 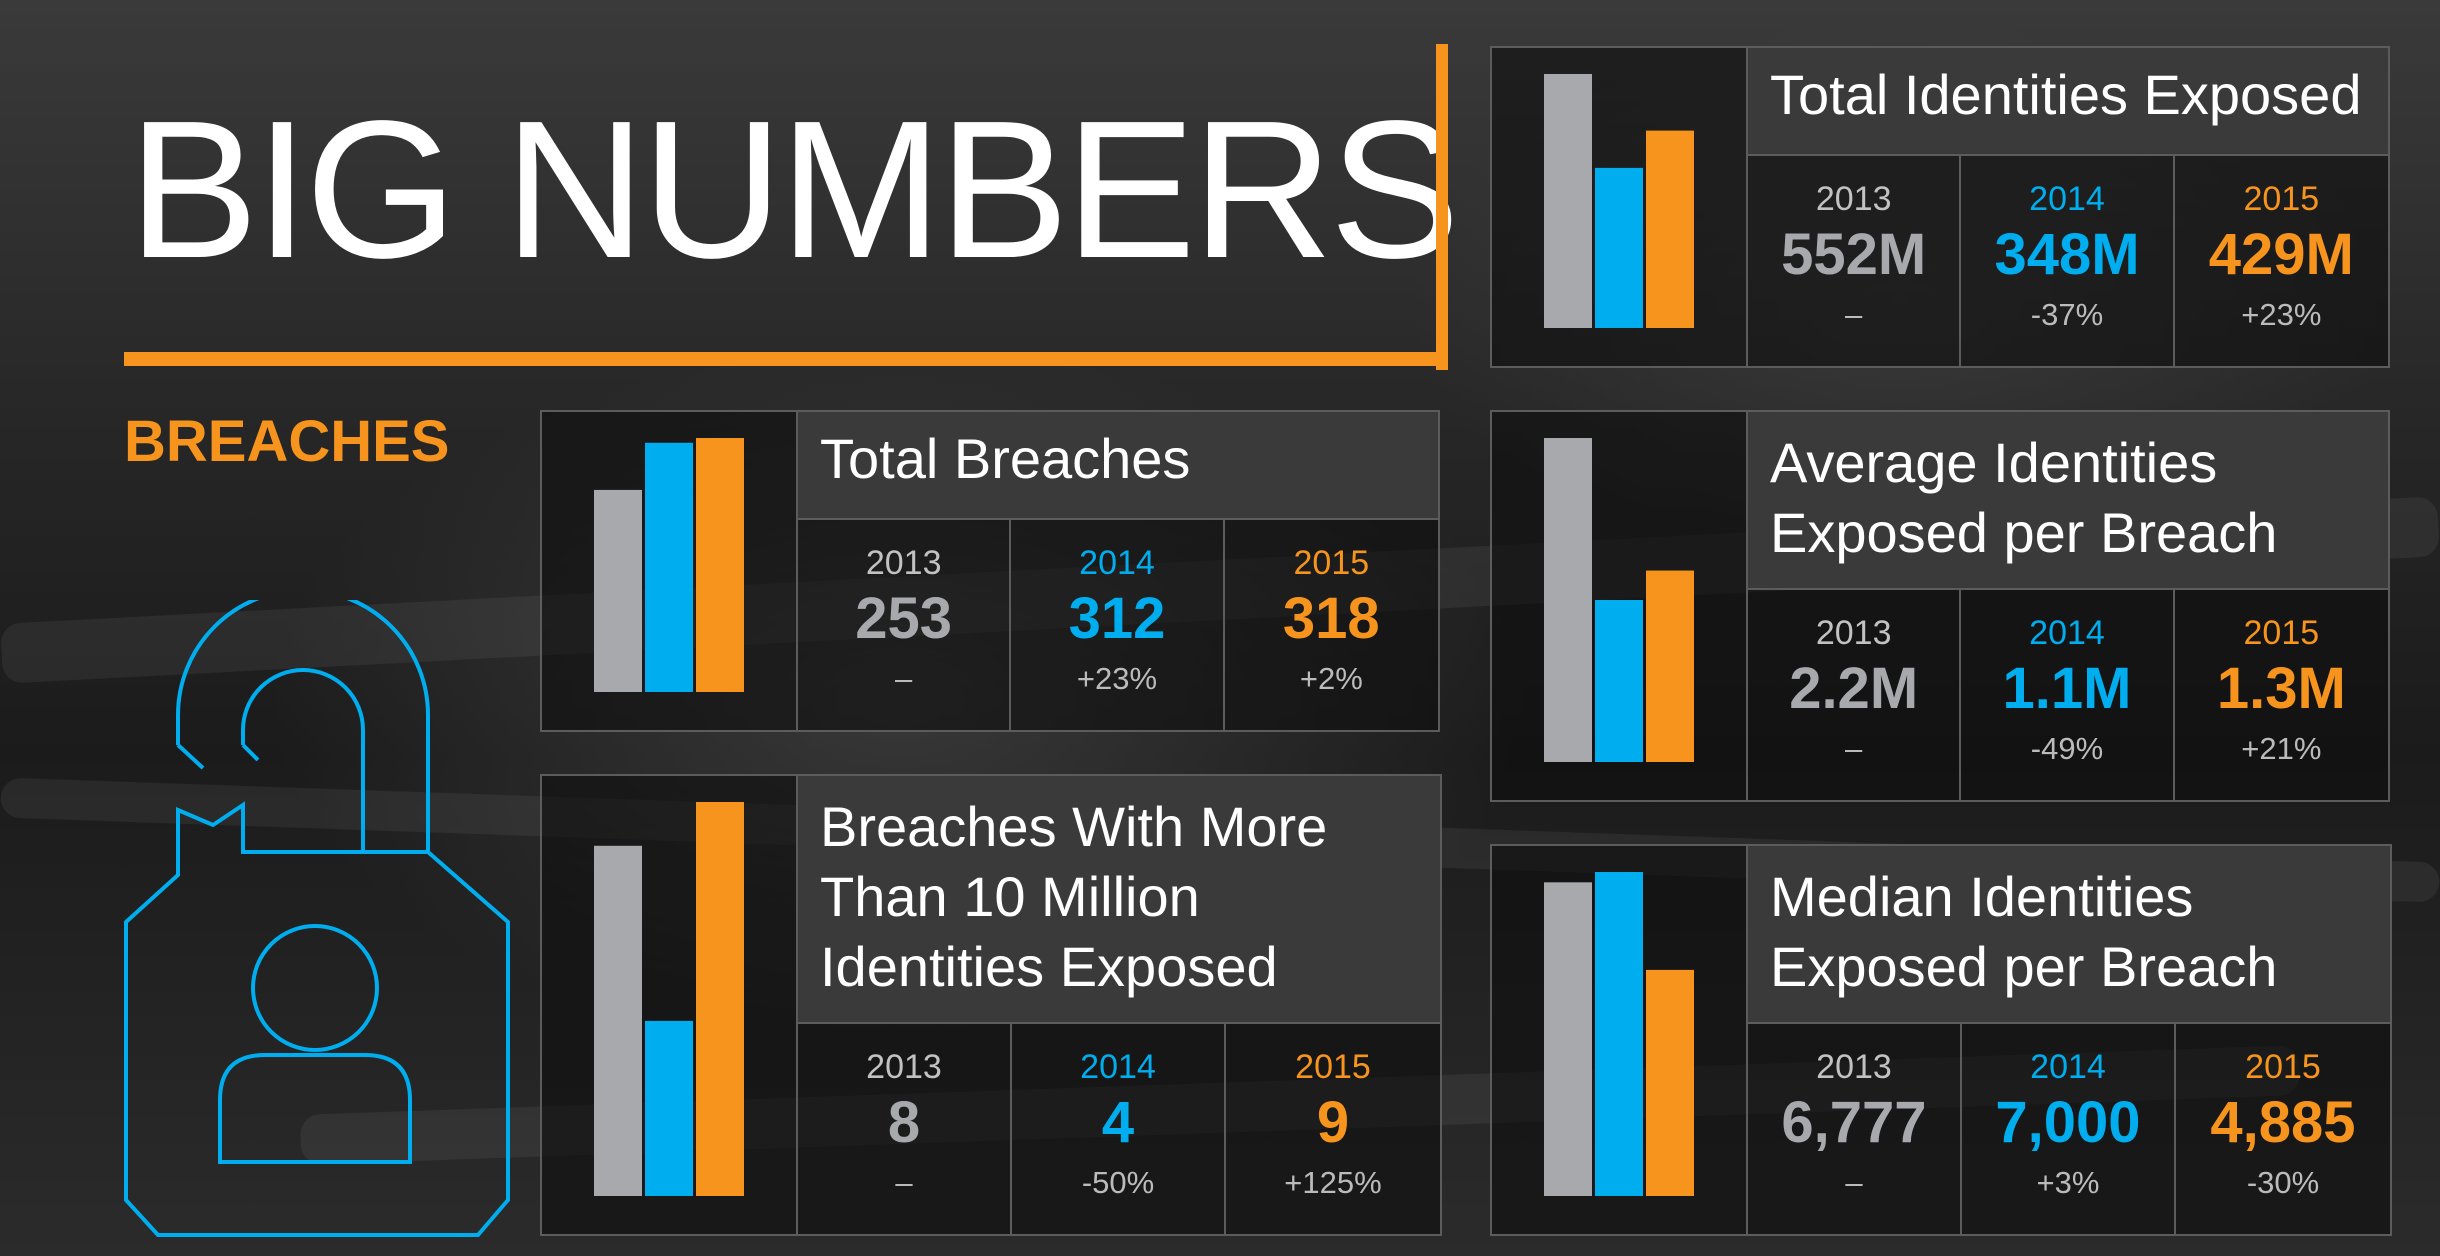 I want to click on stat-2015: 2015 4,885 -30%, so click(x=2283, y=1129).